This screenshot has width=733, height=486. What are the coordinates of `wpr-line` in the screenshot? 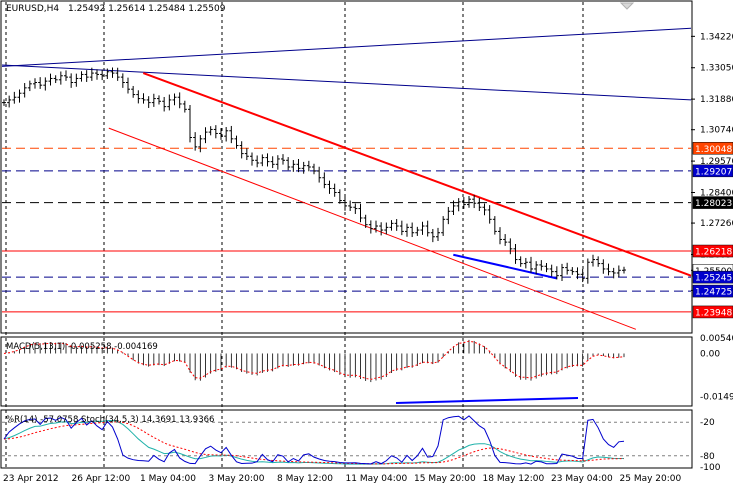 It's located at (314, 440).